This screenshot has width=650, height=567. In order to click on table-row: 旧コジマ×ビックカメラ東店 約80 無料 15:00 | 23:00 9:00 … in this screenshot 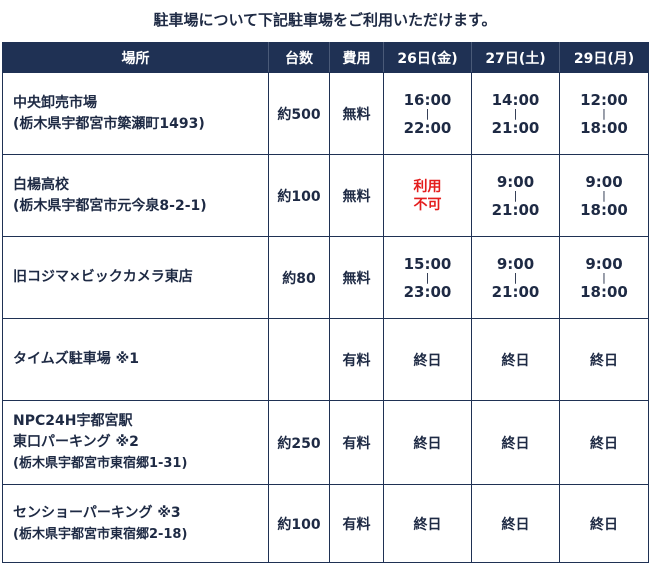, I will do `click(325, 277)`.